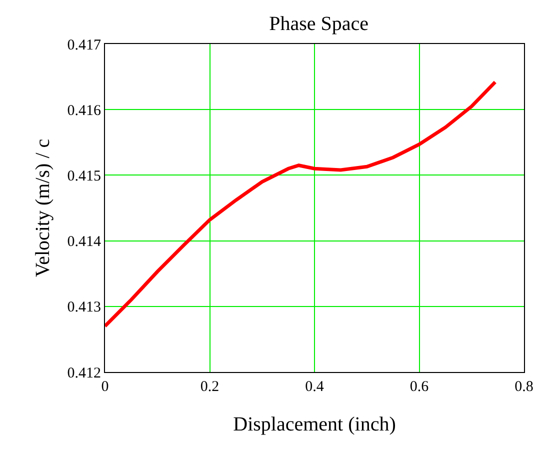  Describe the element at coordinates (105, 387) in the screenshot. I see `x-tick-label: 0` at that location.